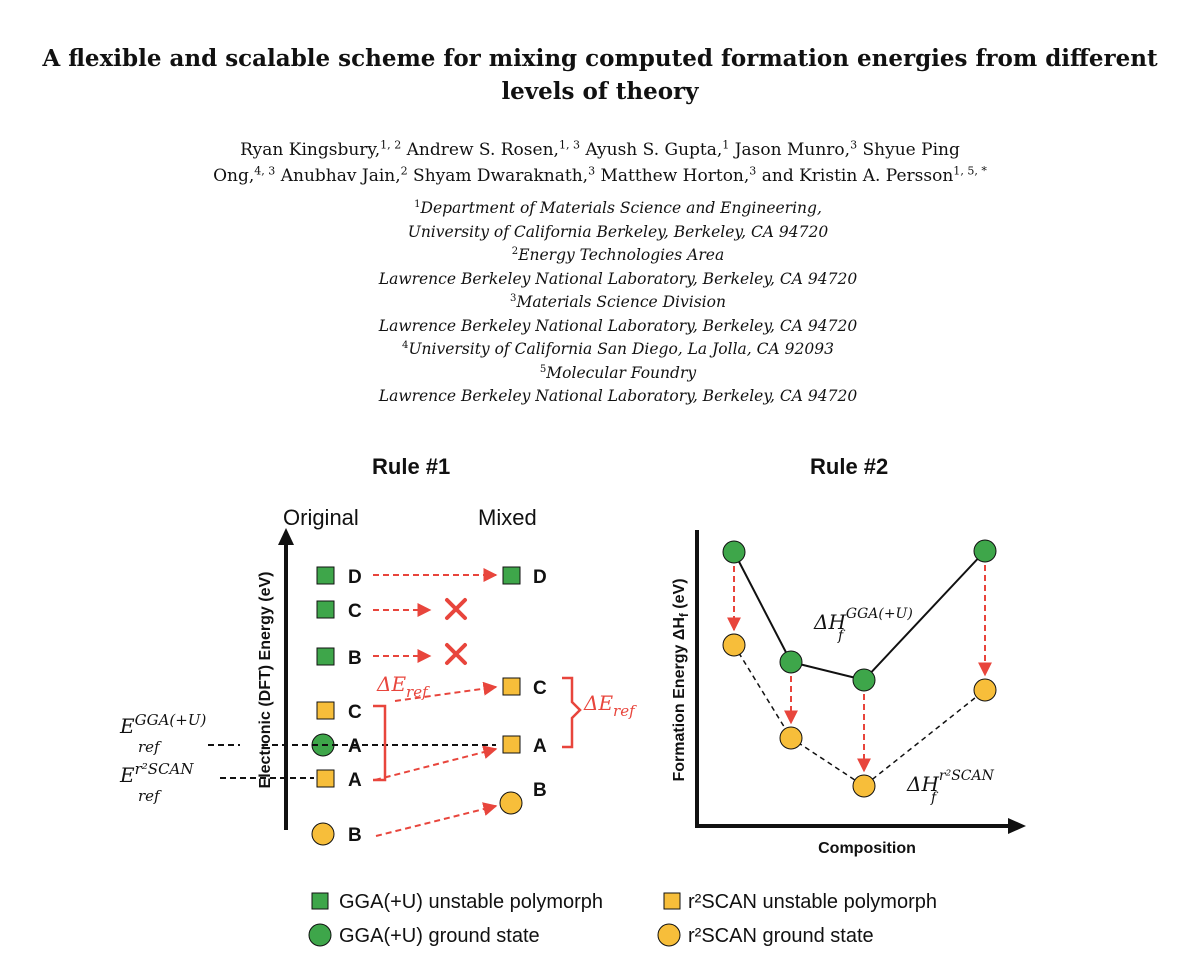 The width and height of the screenshot is (1200, 973). Describe the element at coordinates (859, 715) in the screenshot. I see `scan-hull-line` at that location.